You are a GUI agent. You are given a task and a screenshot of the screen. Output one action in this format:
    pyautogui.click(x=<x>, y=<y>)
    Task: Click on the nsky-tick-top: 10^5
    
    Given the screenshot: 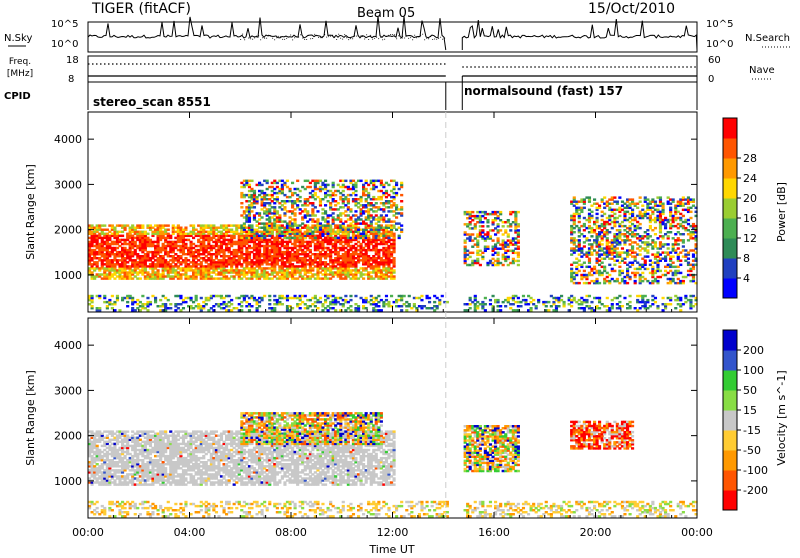 What is the action you would take?
    pyautogui.click(x=64, y=24)
    